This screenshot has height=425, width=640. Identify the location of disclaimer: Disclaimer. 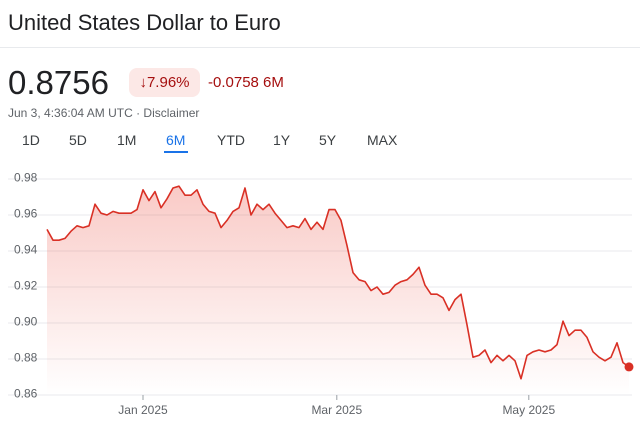
(171, 113).